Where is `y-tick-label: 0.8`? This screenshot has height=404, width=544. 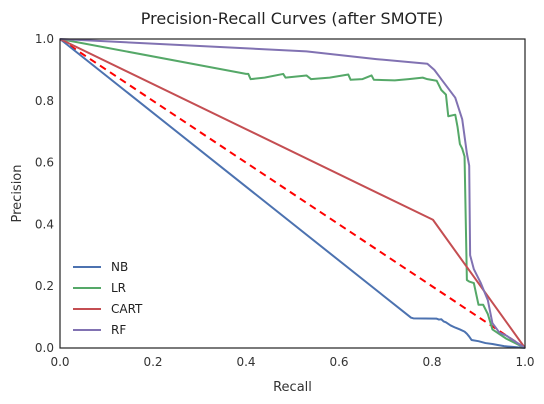
y-tick-label: 0.8 is located at coordinates (44, 101).